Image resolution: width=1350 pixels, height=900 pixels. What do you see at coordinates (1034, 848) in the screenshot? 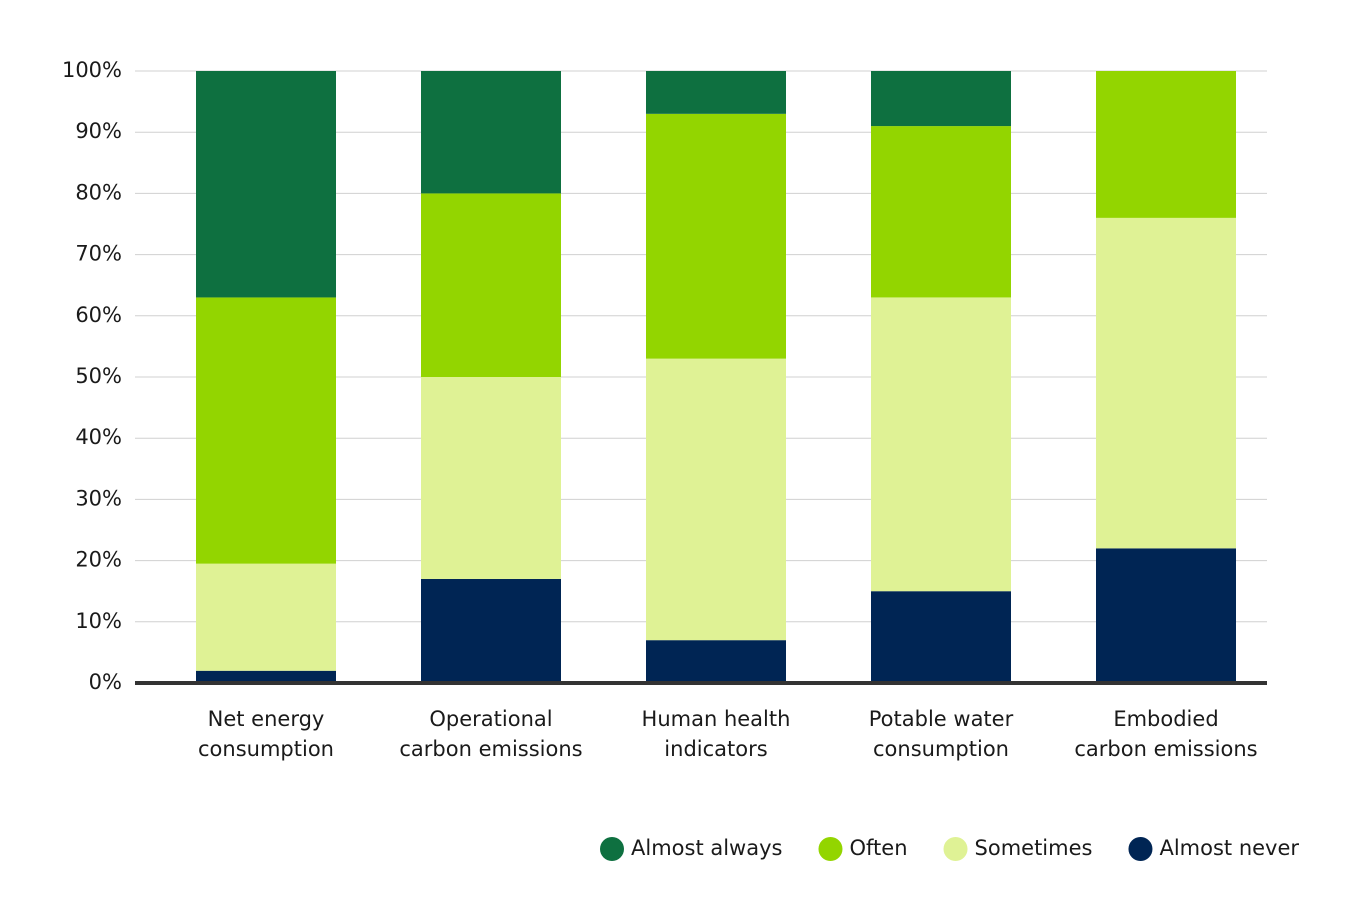
I see `legend-label: Sometimes` at bounding box center [1034, 848].